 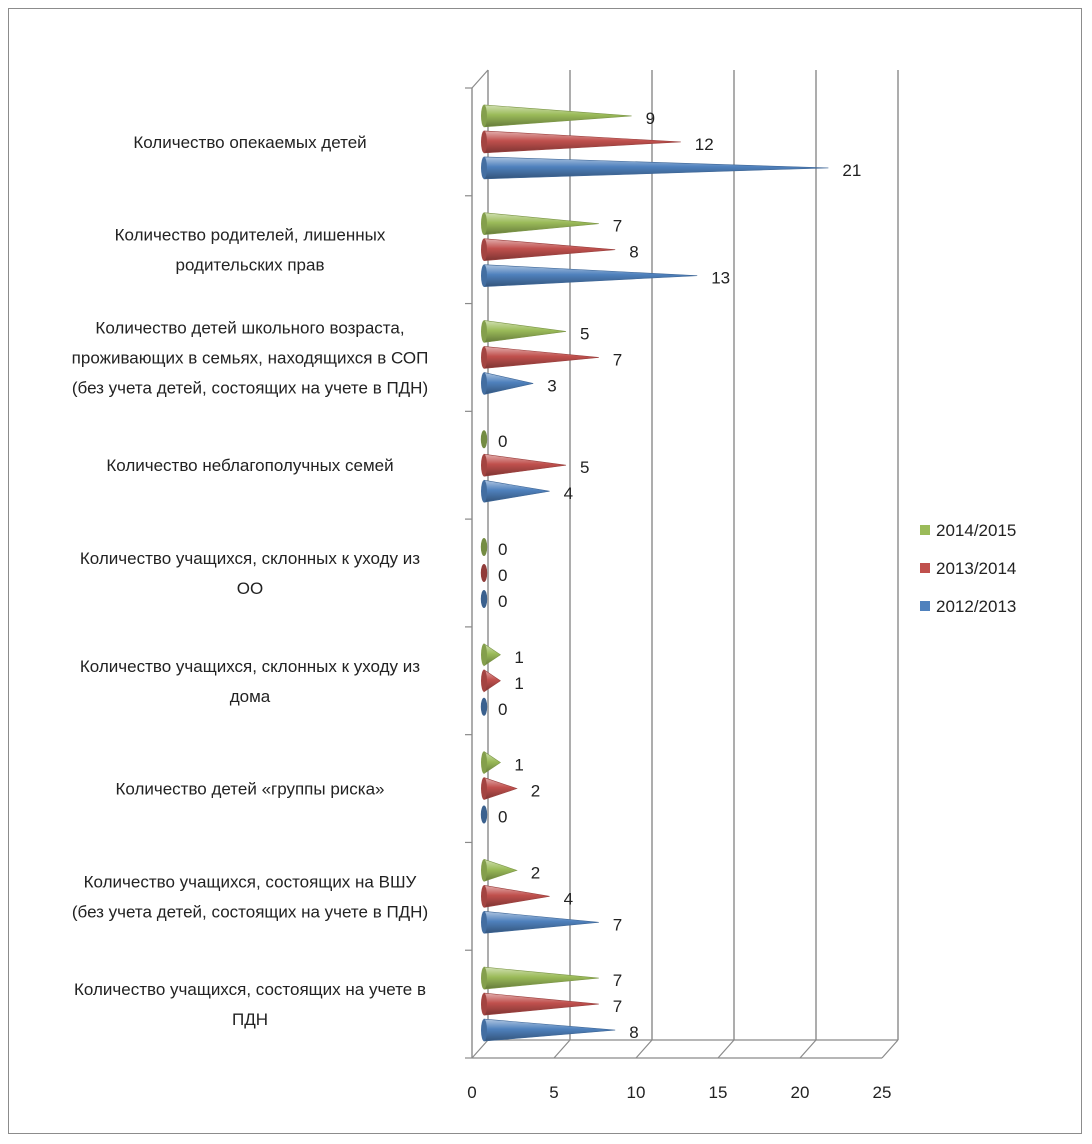 What do you see at coordinates (650, 118) in the screenshot?
I see `data-label: 9` at bounding box center [650, 118].